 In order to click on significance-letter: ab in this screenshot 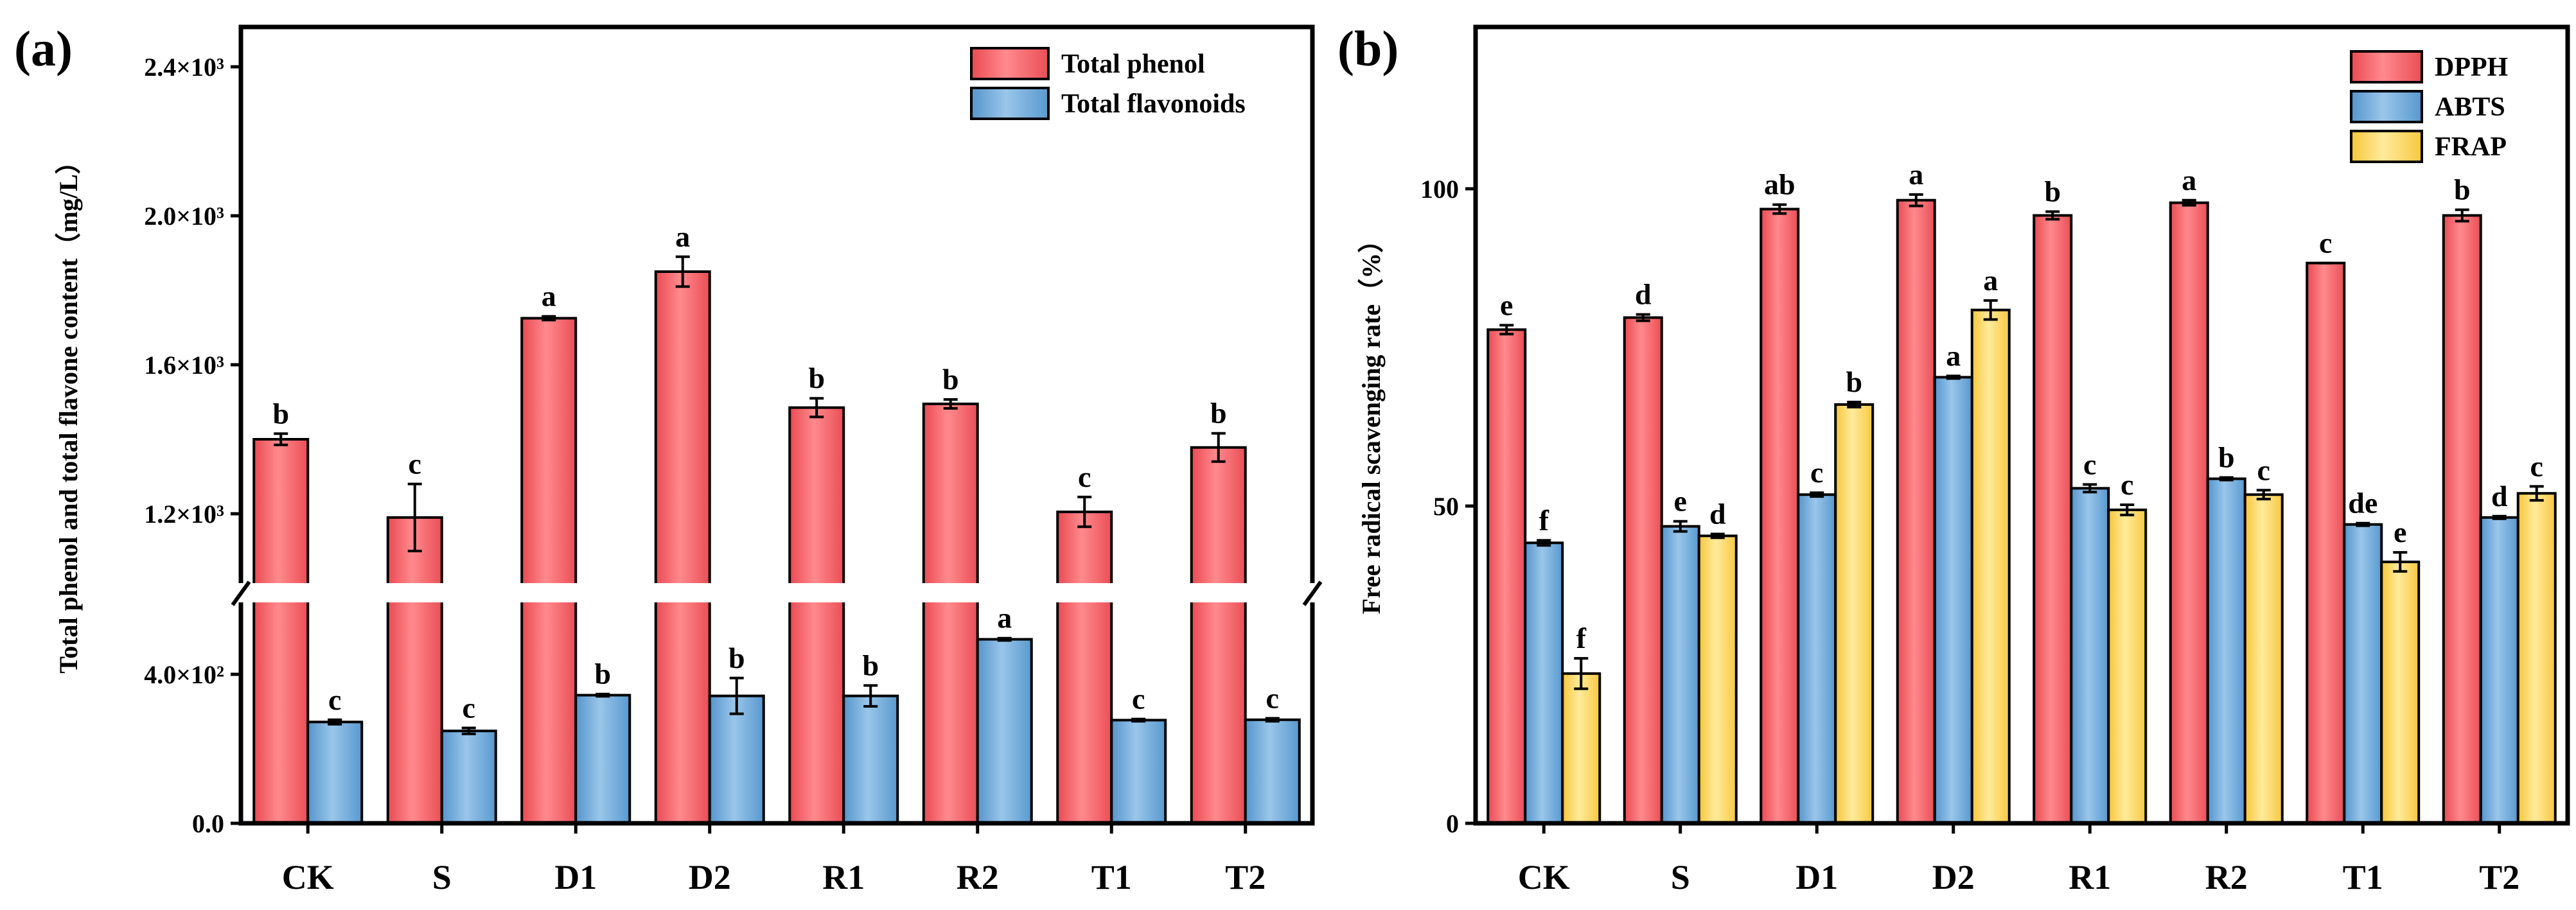, I will do `click(1779, 184)`.